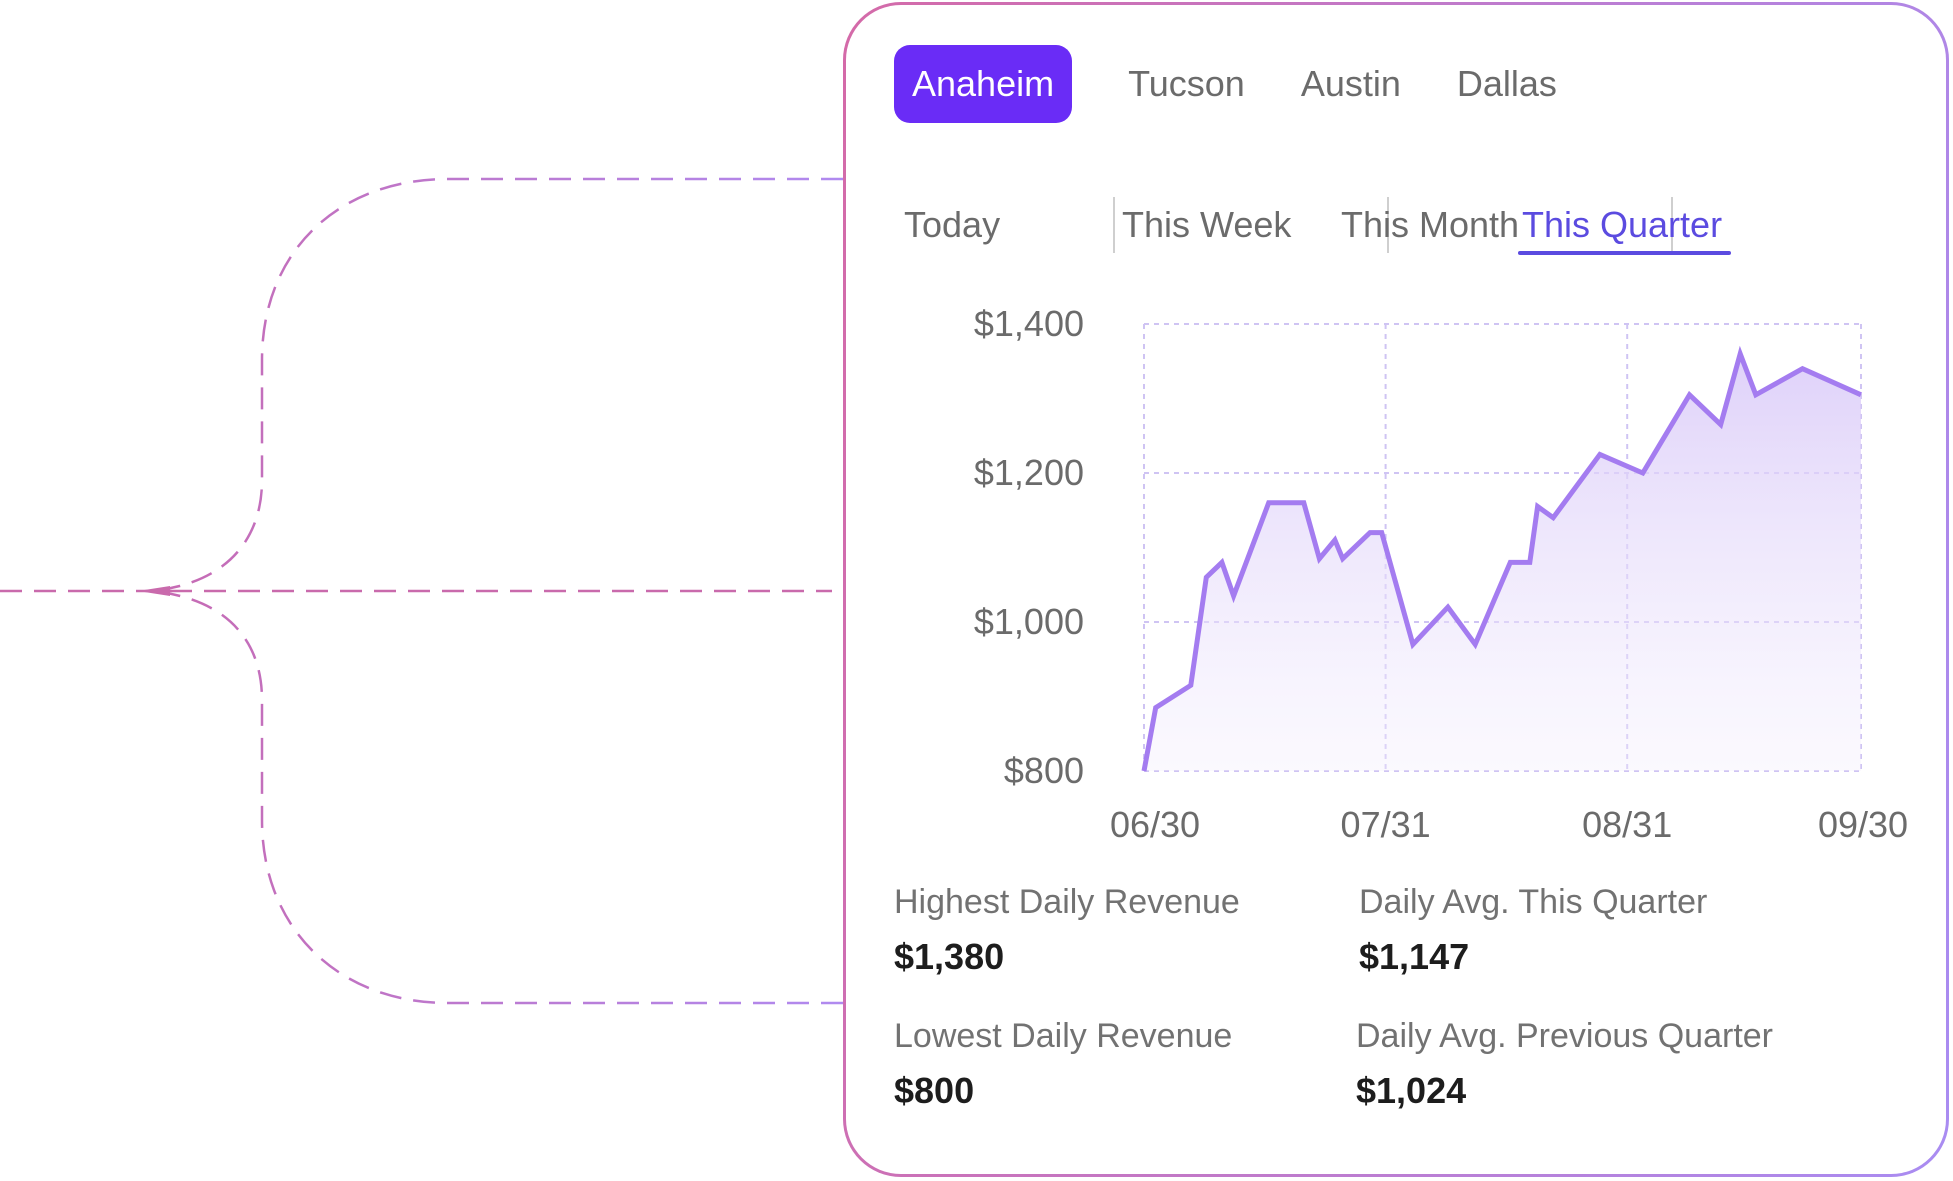  Describe the element at coordinates (1044, 770) in the screenshot. I see `y-tick-label: $800` at that location.